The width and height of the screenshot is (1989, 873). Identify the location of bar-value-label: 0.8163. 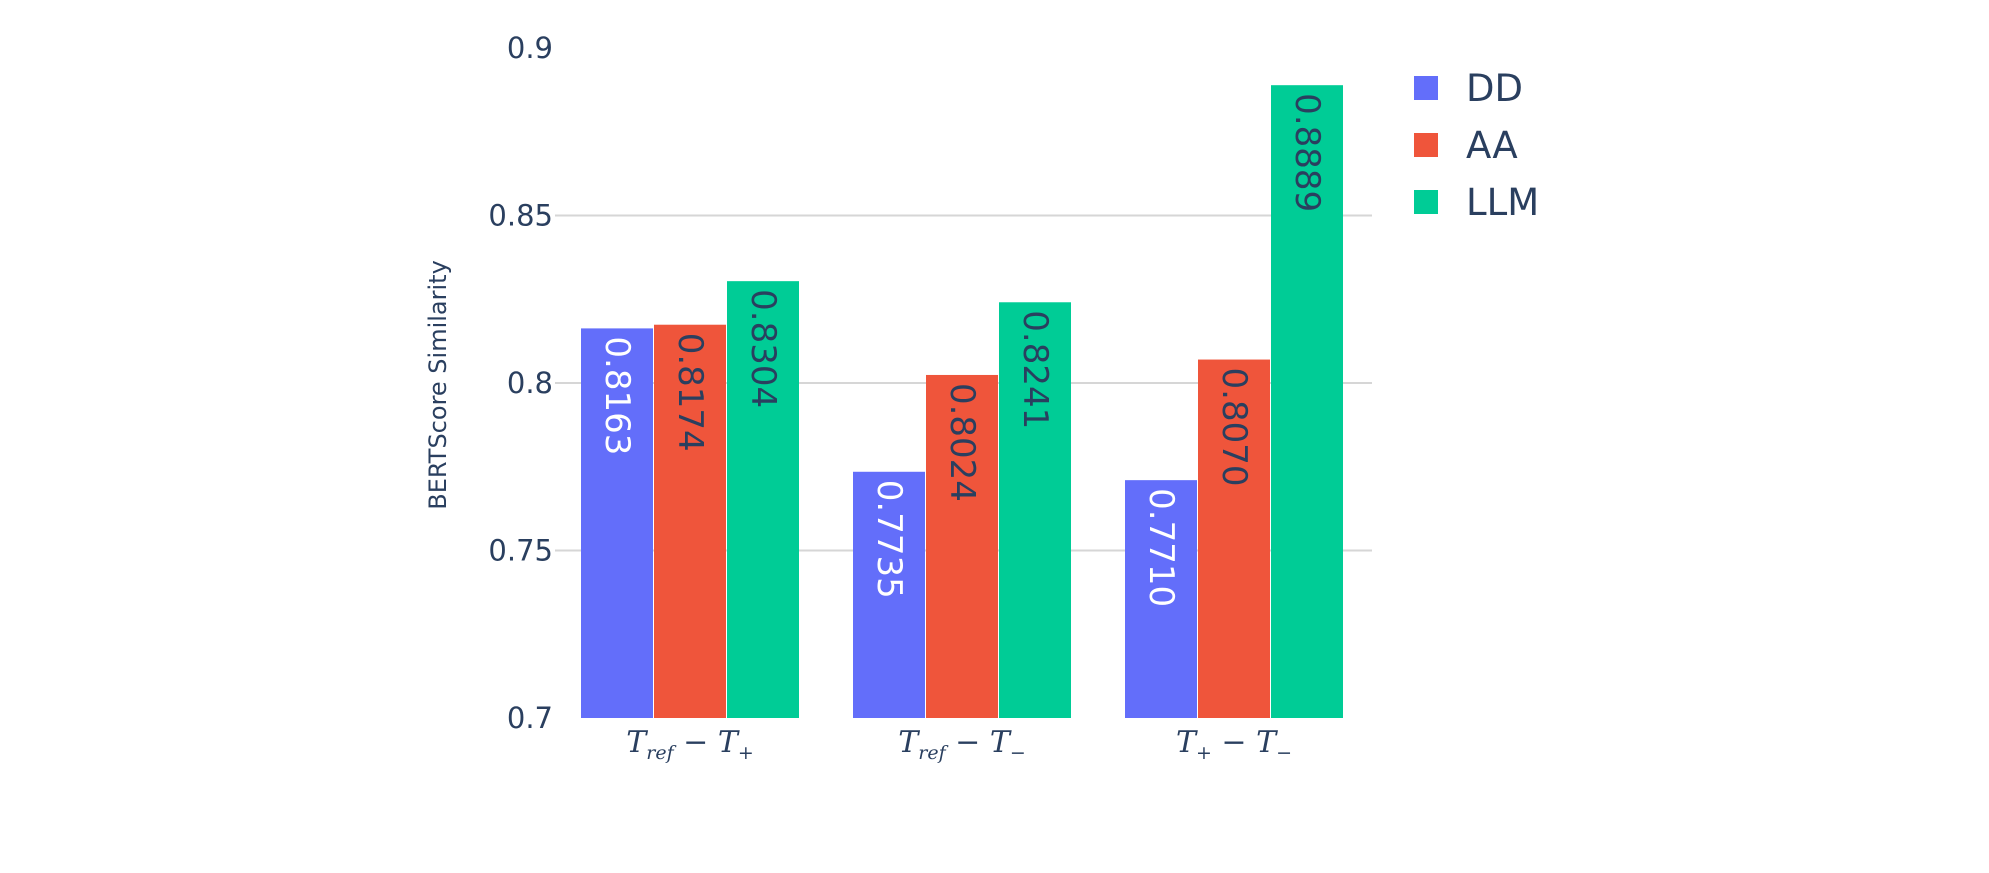
(617, 395).